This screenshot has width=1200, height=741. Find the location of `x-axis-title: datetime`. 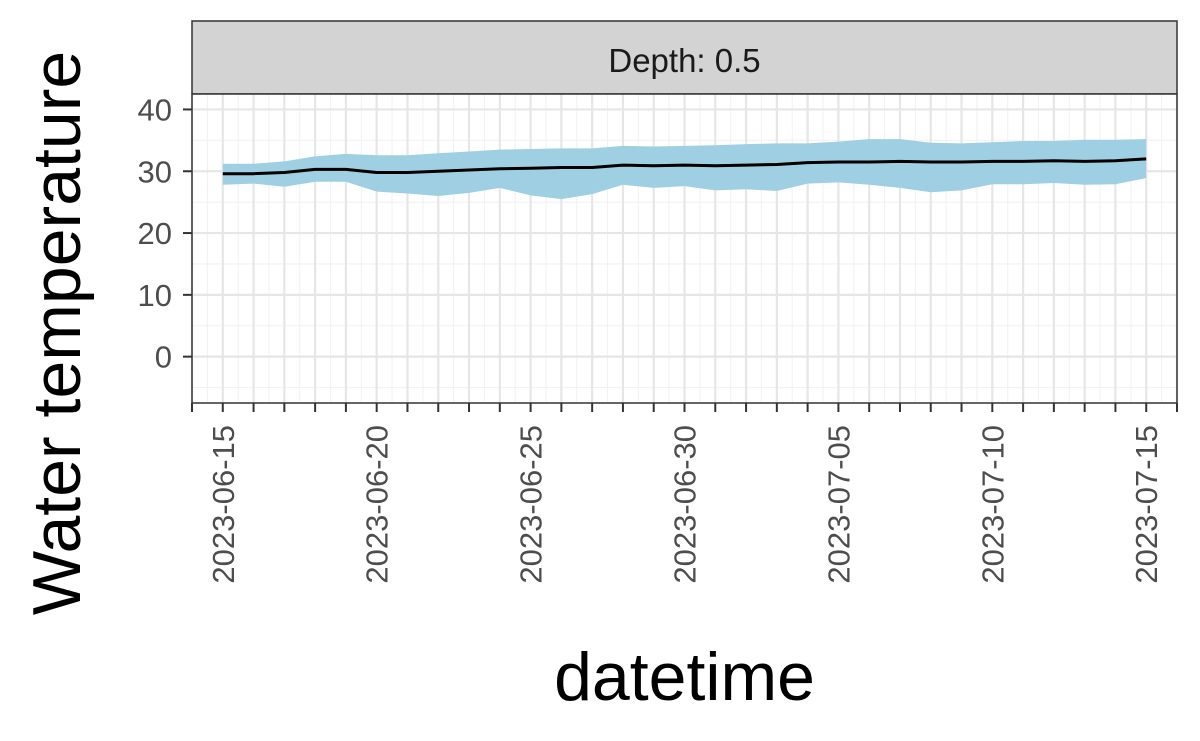

x-axis-title: datetime is located at coordinates (684, 677).